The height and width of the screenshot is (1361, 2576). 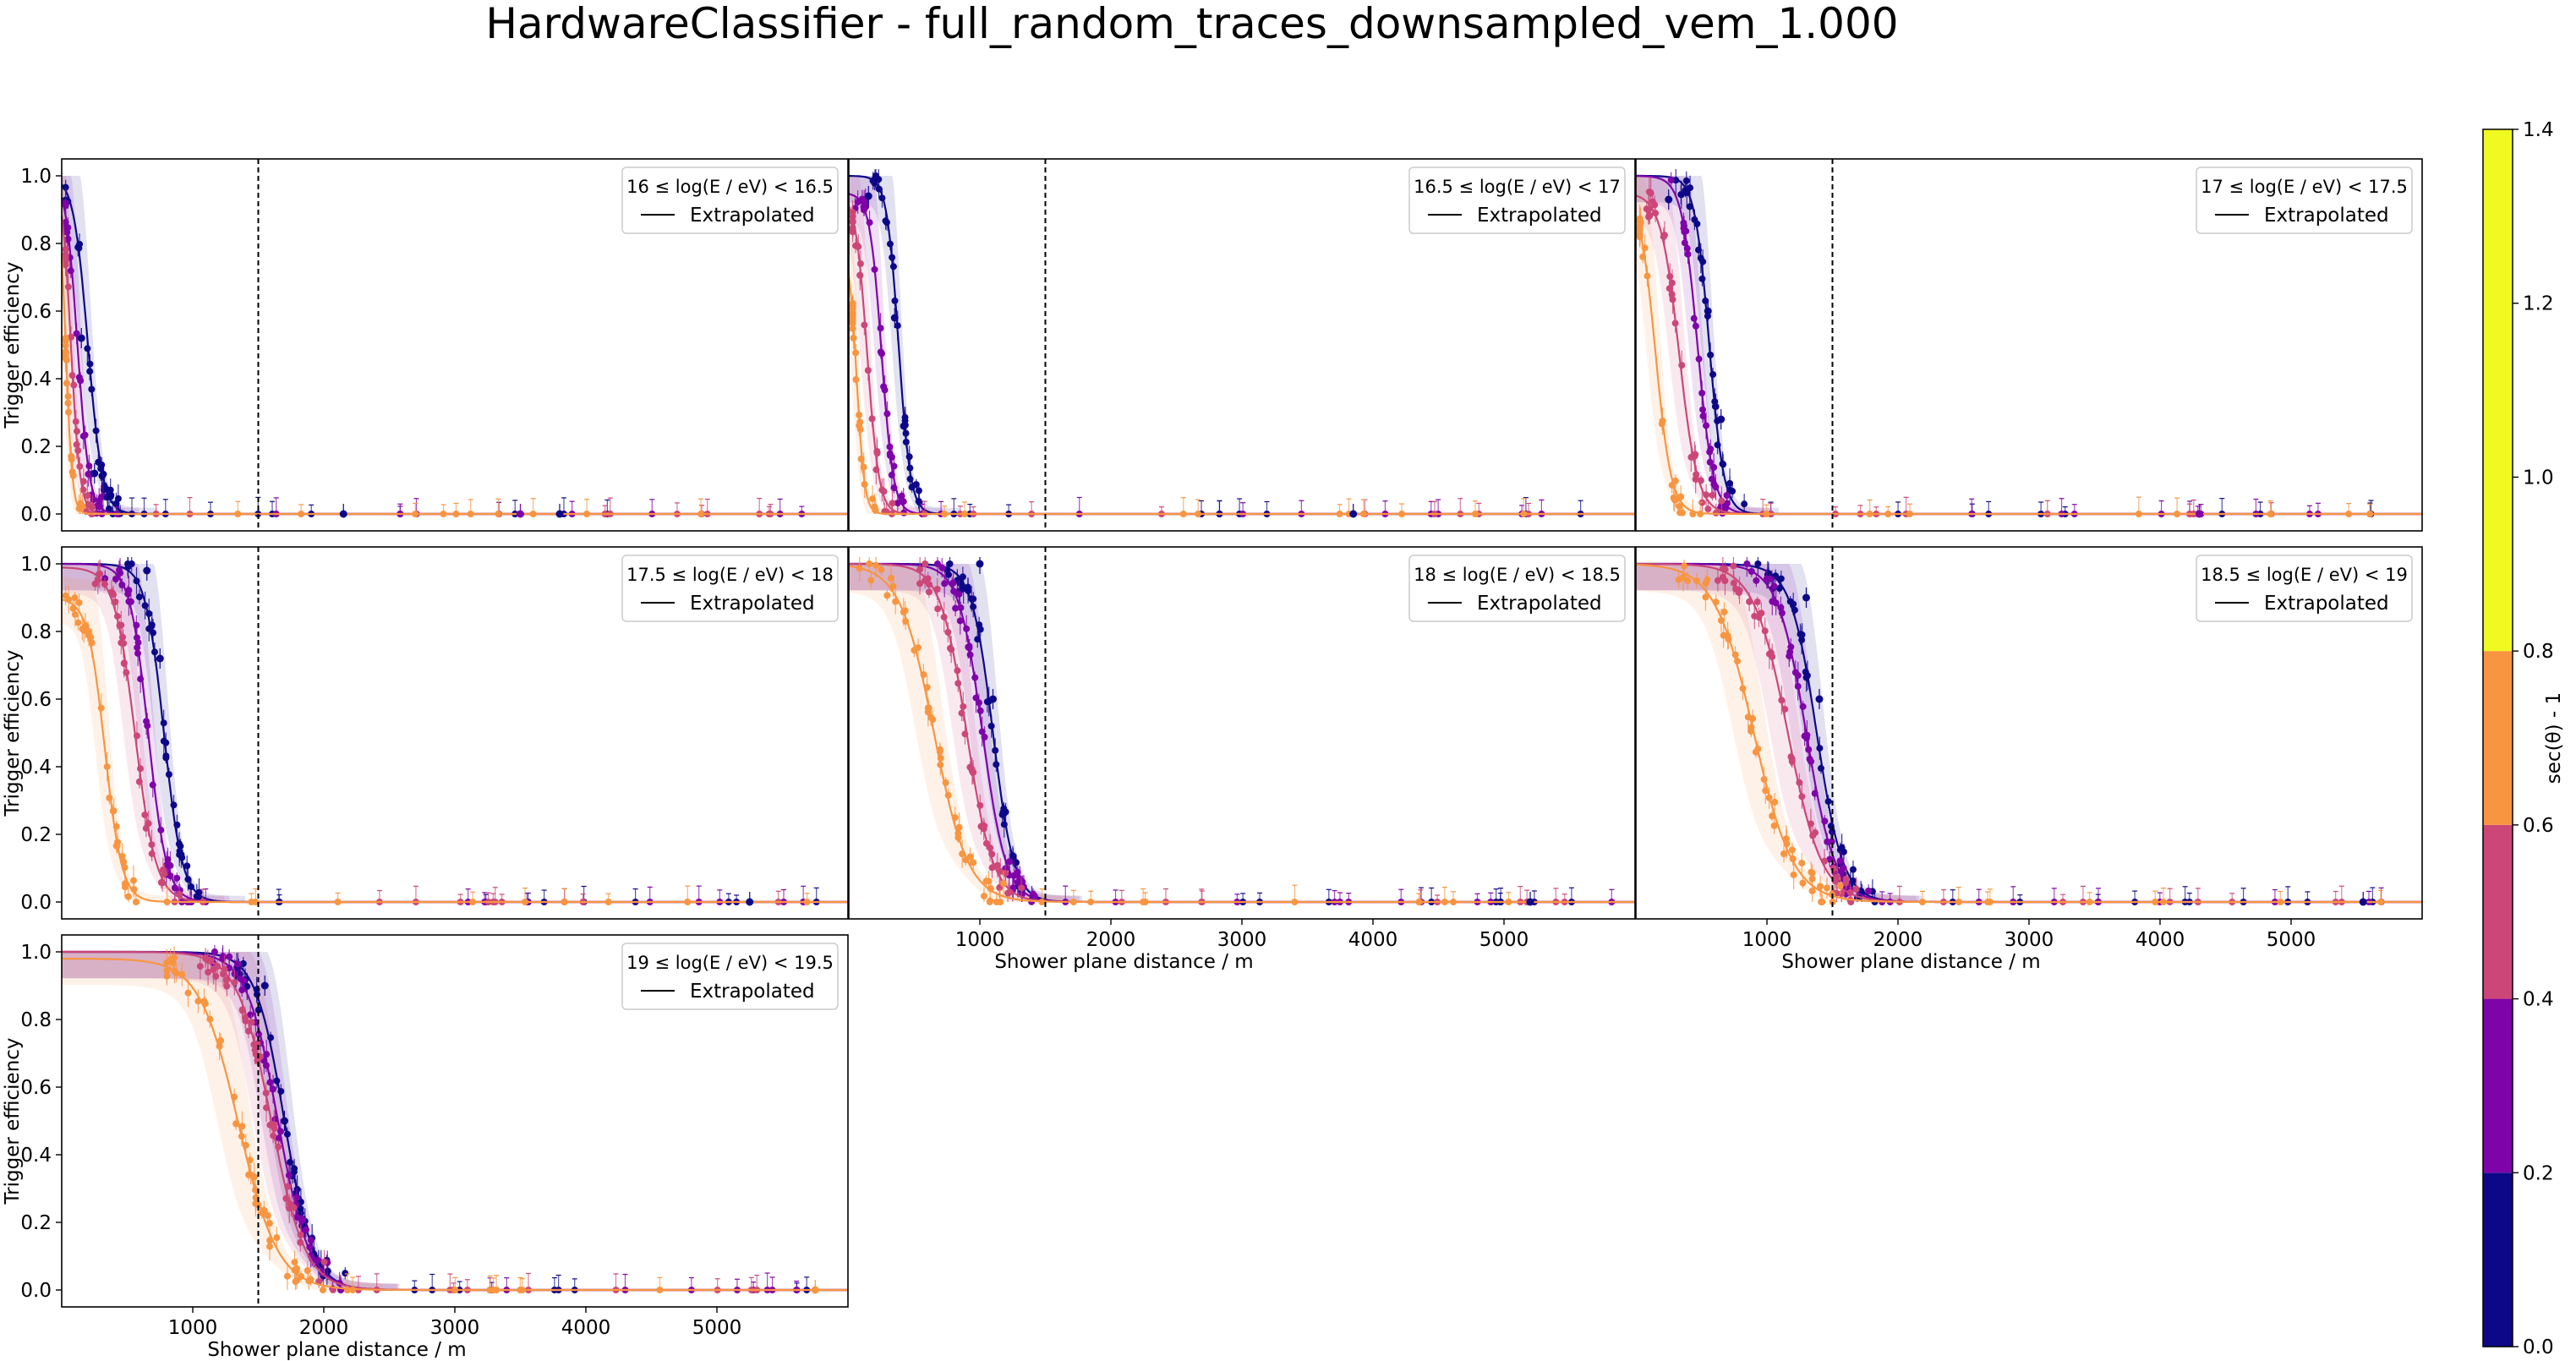 What do you see at coordinates (193, 1328) in the screenshot?
I see `x-tick-label: 1000` at bounding box center [193, 1328].